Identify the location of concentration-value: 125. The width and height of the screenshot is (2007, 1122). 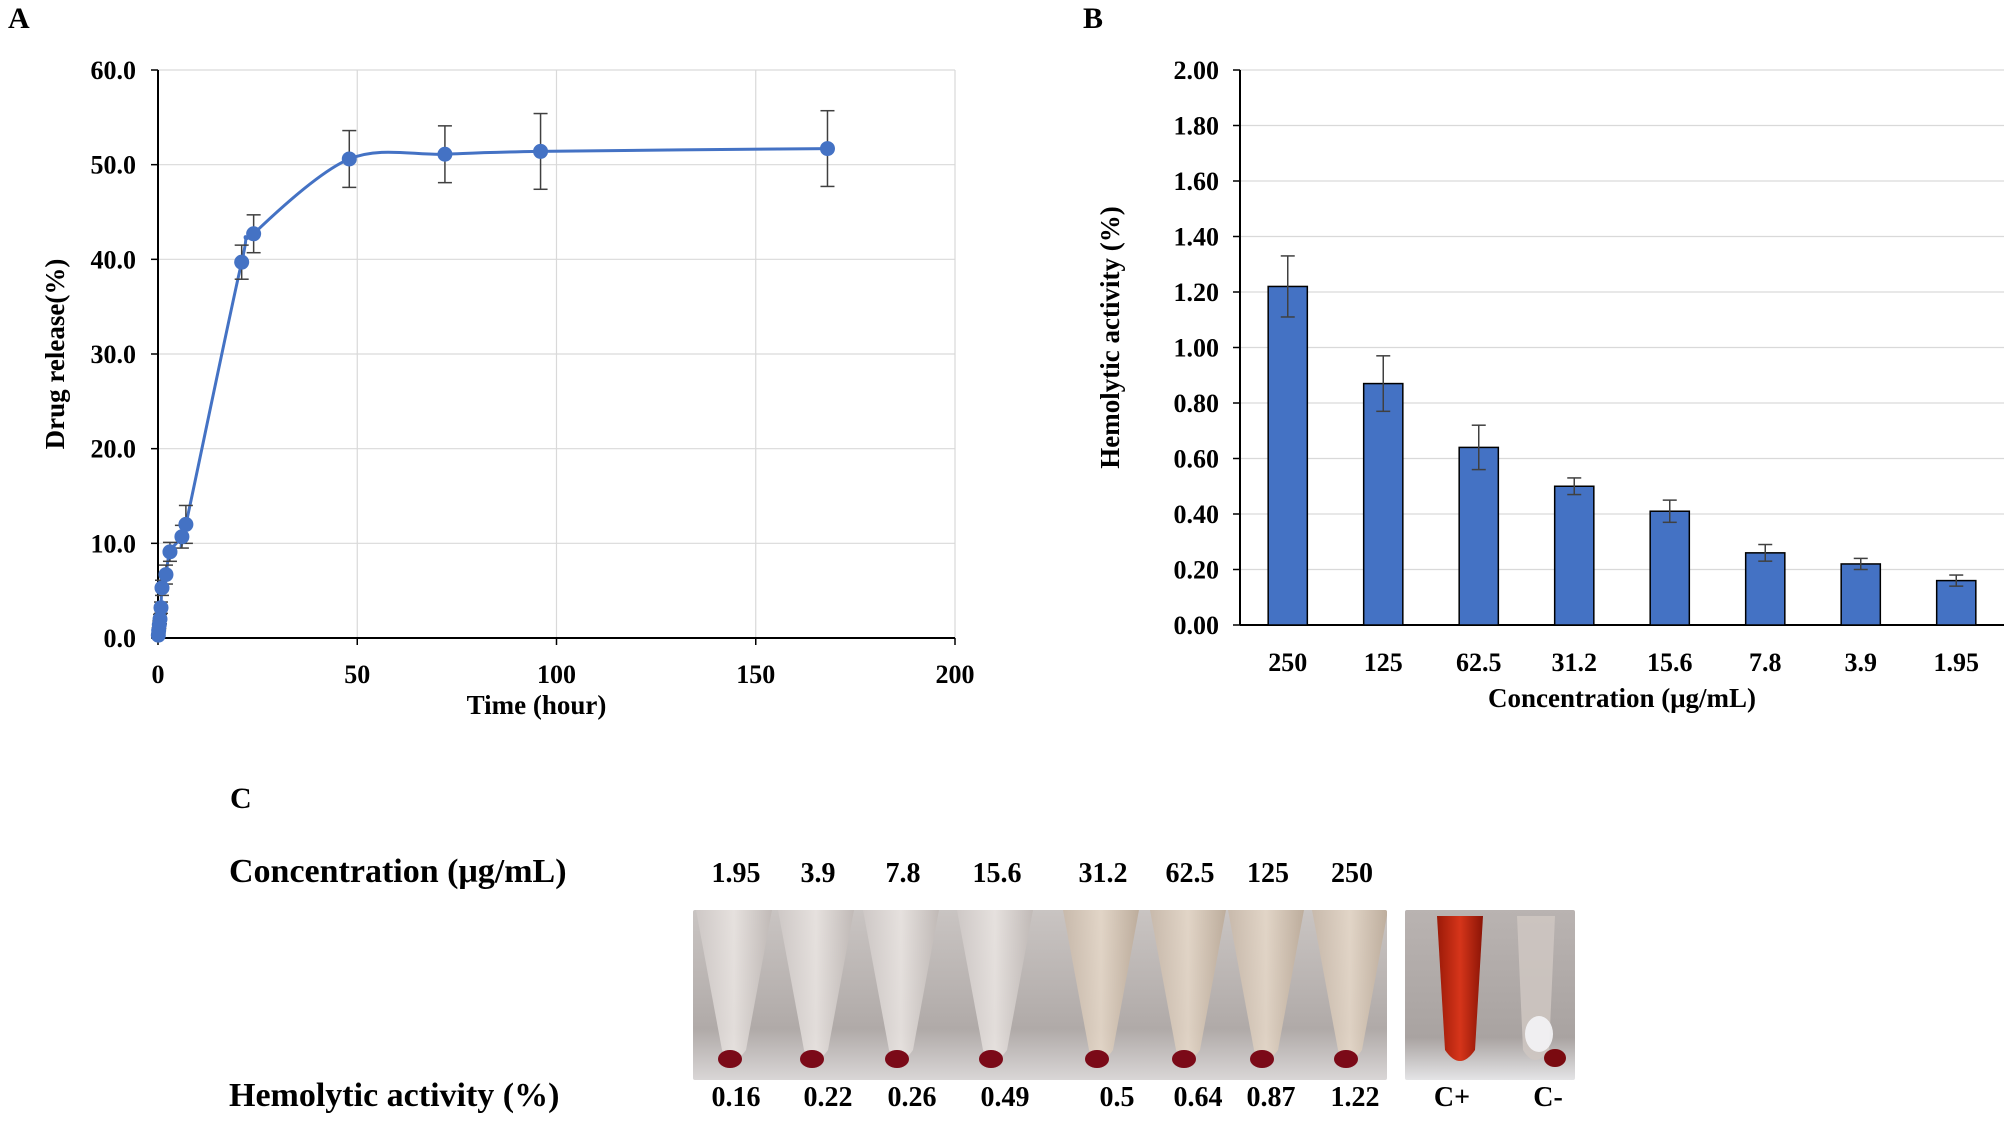
(1268, 873).